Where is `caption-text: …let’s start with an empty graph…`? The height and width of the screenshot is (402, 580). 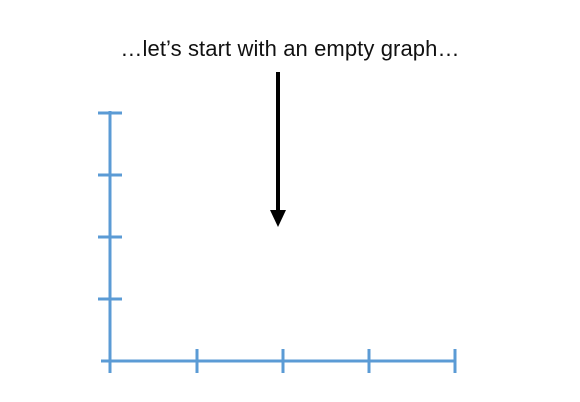
caption-text: …let’s start with an empty graph… is located at coordinates (290, 48).